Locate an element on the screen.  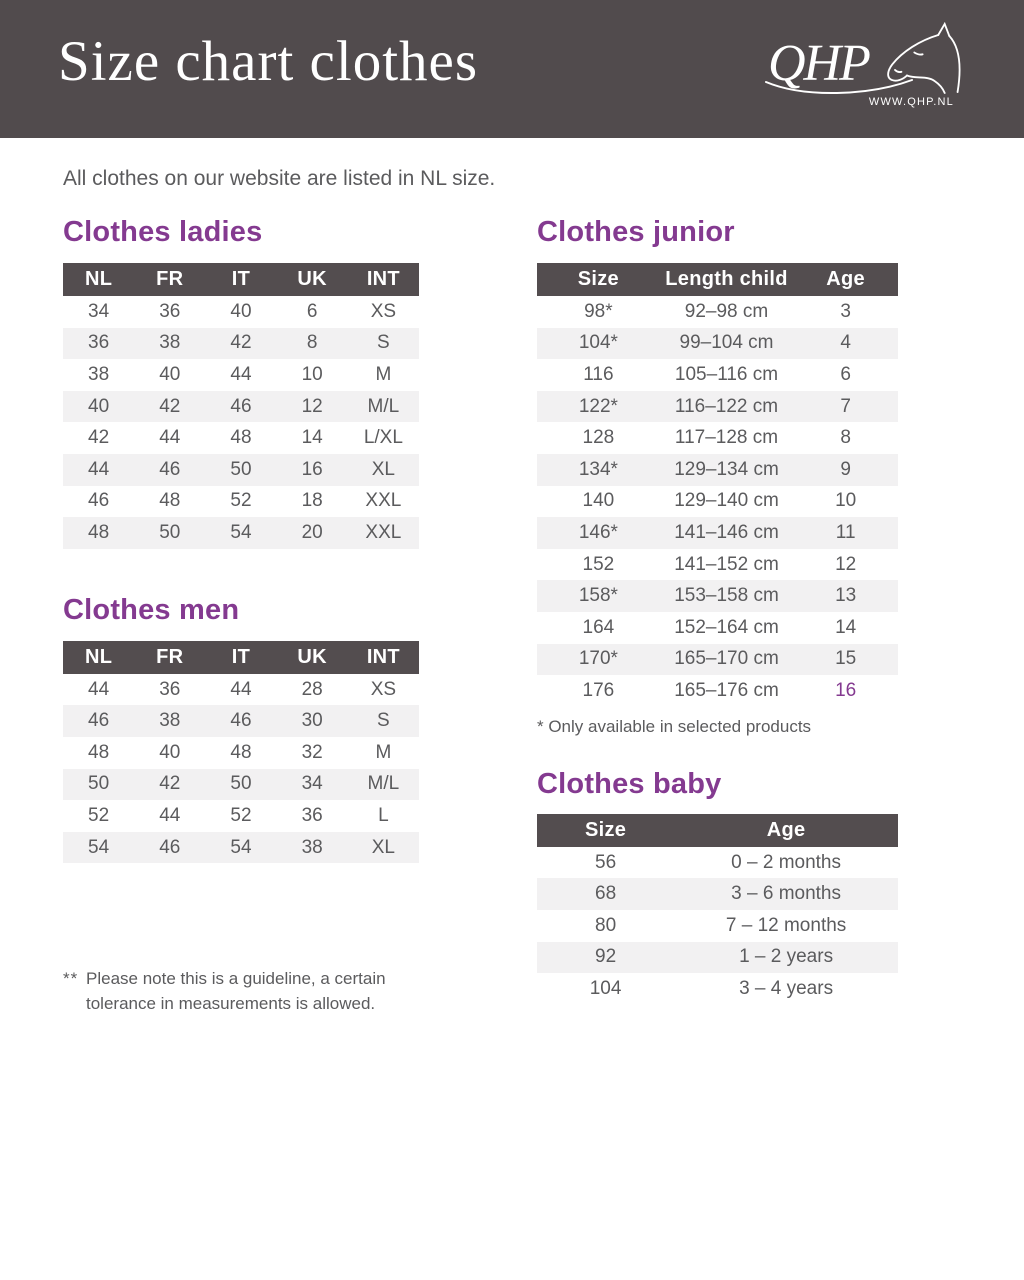
logo-swoosh-icon is located at coordinates (839, 87).